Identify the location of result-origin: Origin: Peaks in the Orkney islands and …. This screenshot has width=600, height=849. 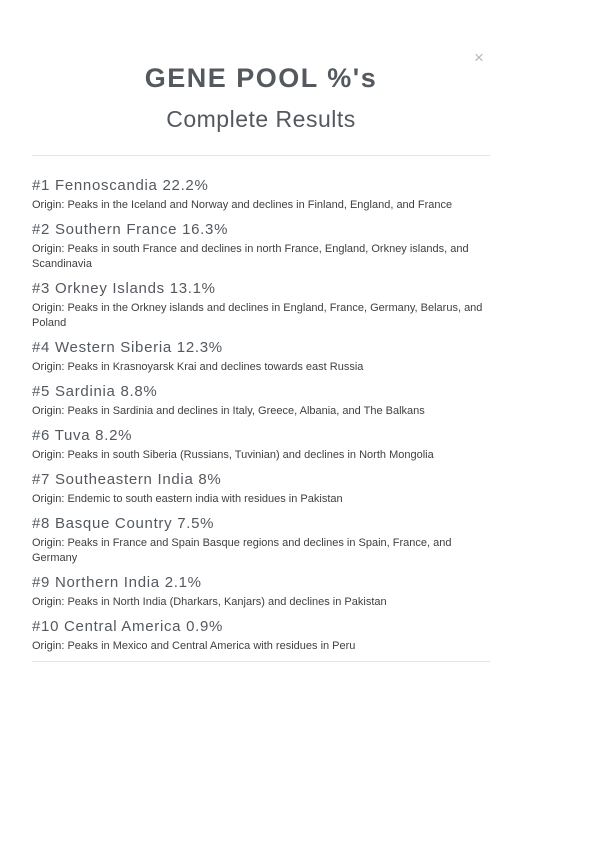
(257, 315).